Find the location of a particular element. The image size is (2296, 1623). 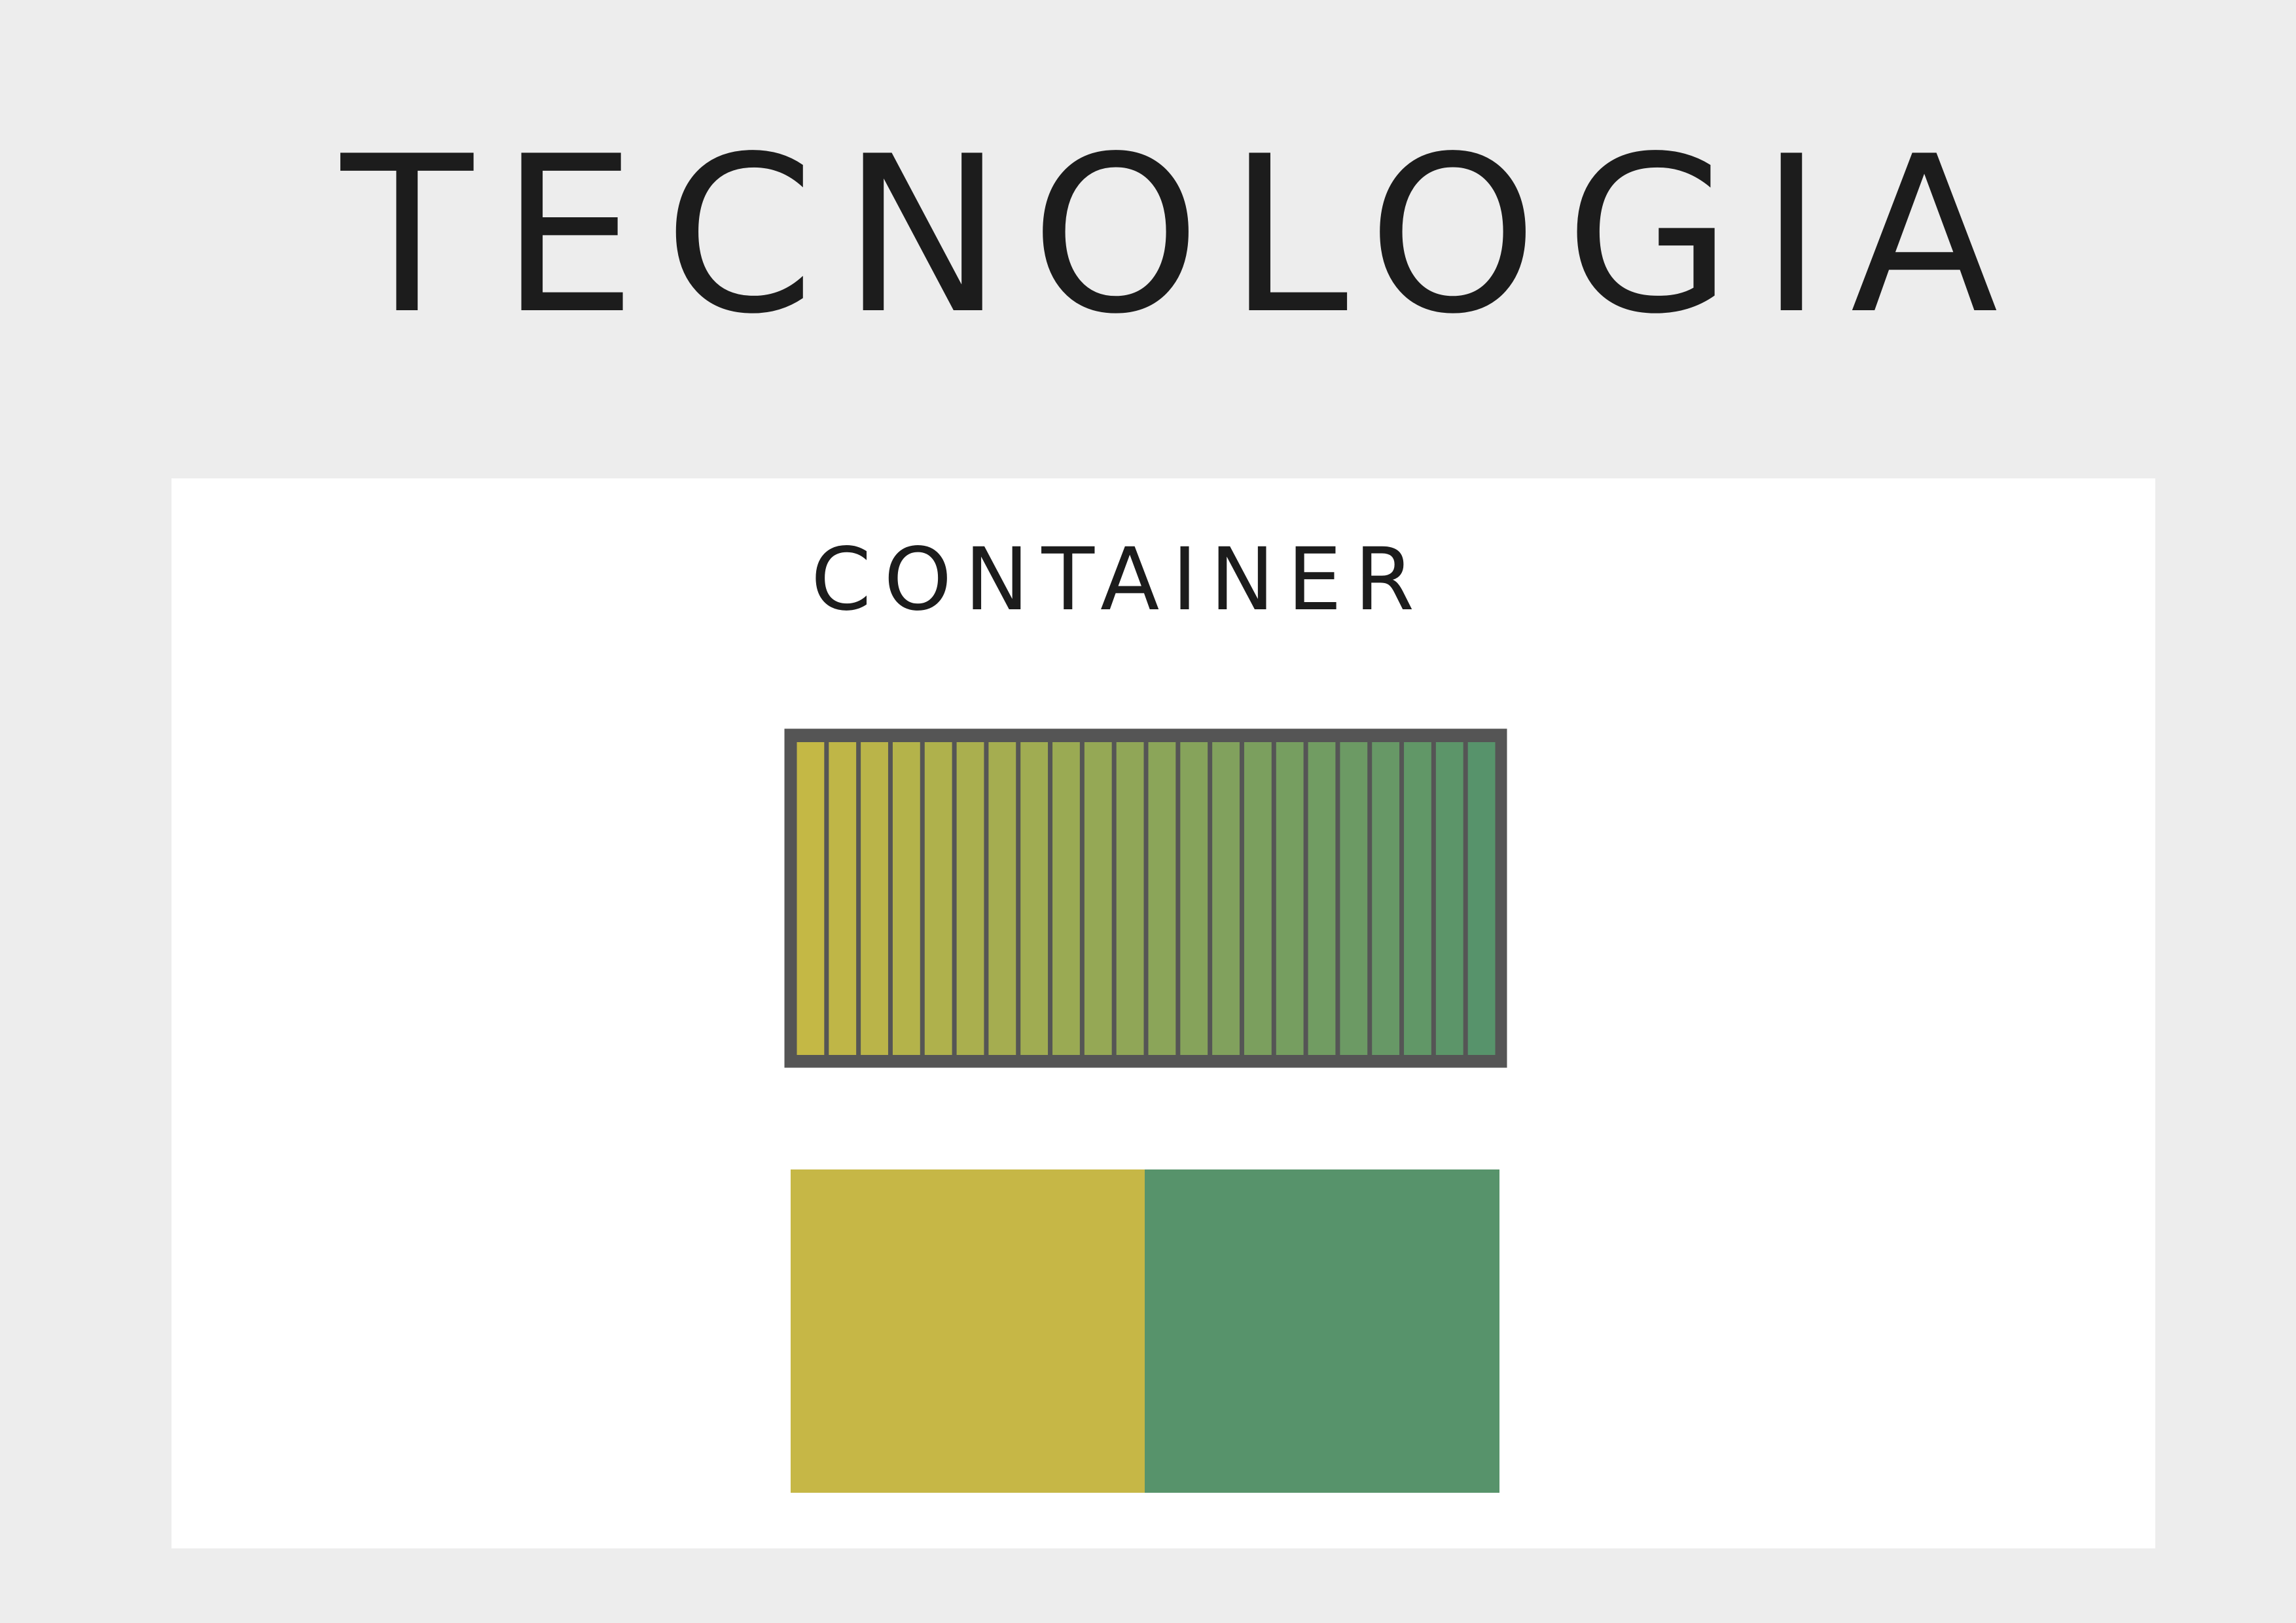

container-illustration is located at coordinates (1145, 898).